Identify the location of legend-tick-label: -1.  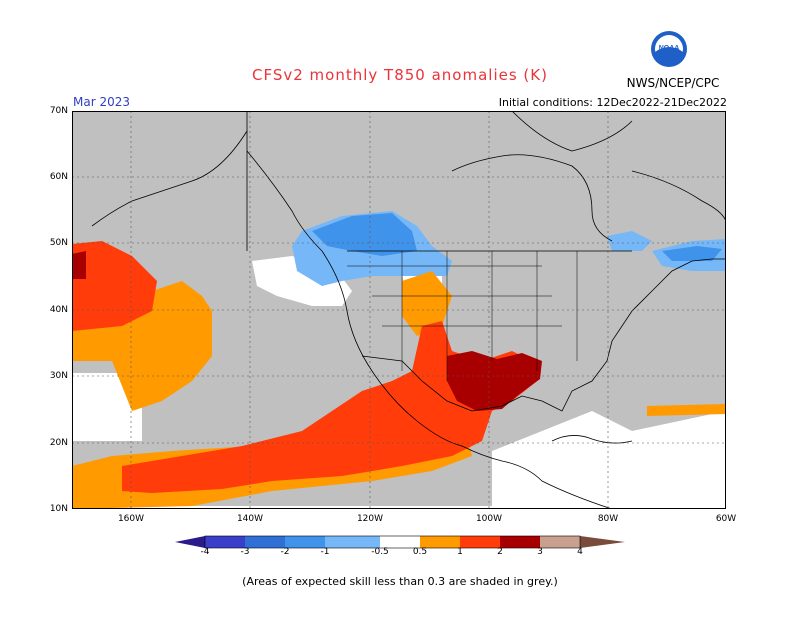
(325, 552).